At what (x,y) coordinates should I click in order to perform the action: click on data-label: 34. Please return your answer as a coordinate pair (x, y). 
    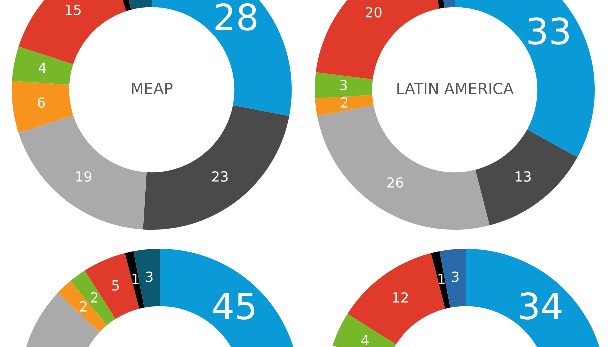
    Looking at the image, I should click on (541, 306).